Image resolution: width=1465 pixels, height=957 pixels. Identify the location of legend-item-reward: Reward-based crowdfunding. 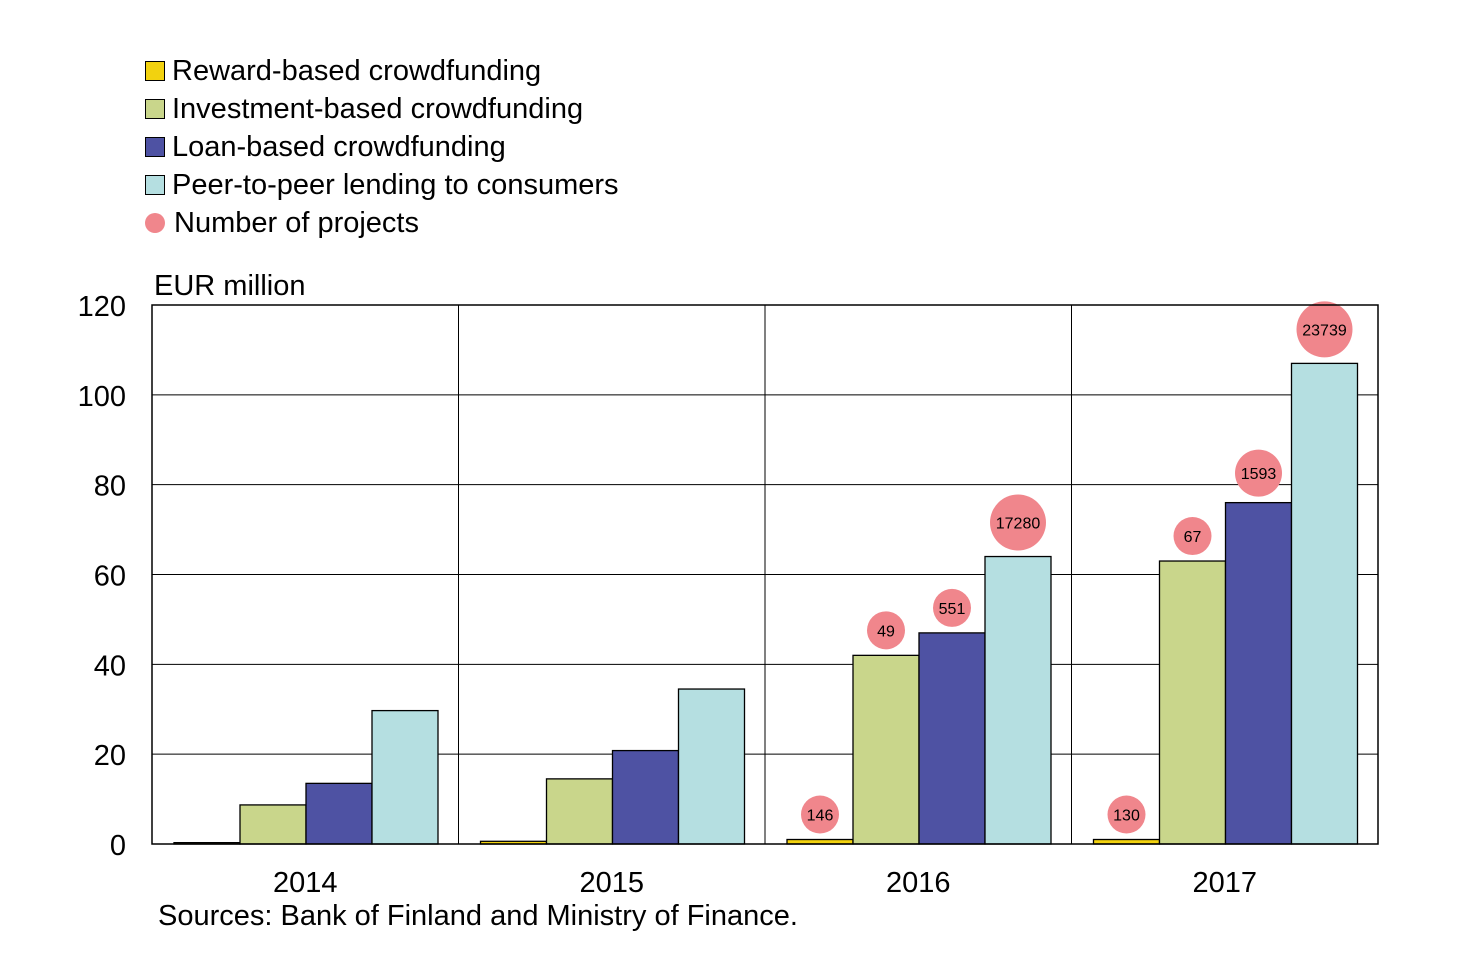
(382, 71).